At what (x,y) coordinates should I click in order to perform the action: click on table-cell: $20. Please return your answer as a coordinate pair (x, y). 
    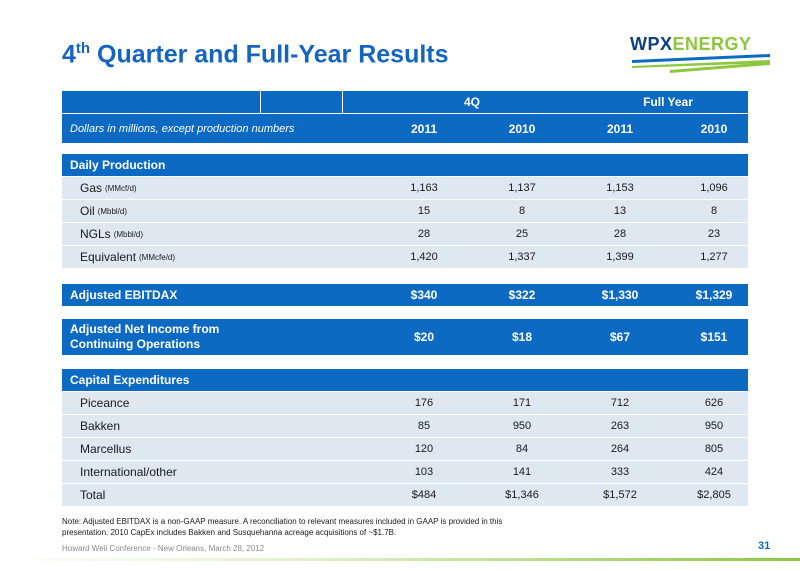
    Looking at the image, I should click on (424, 337).